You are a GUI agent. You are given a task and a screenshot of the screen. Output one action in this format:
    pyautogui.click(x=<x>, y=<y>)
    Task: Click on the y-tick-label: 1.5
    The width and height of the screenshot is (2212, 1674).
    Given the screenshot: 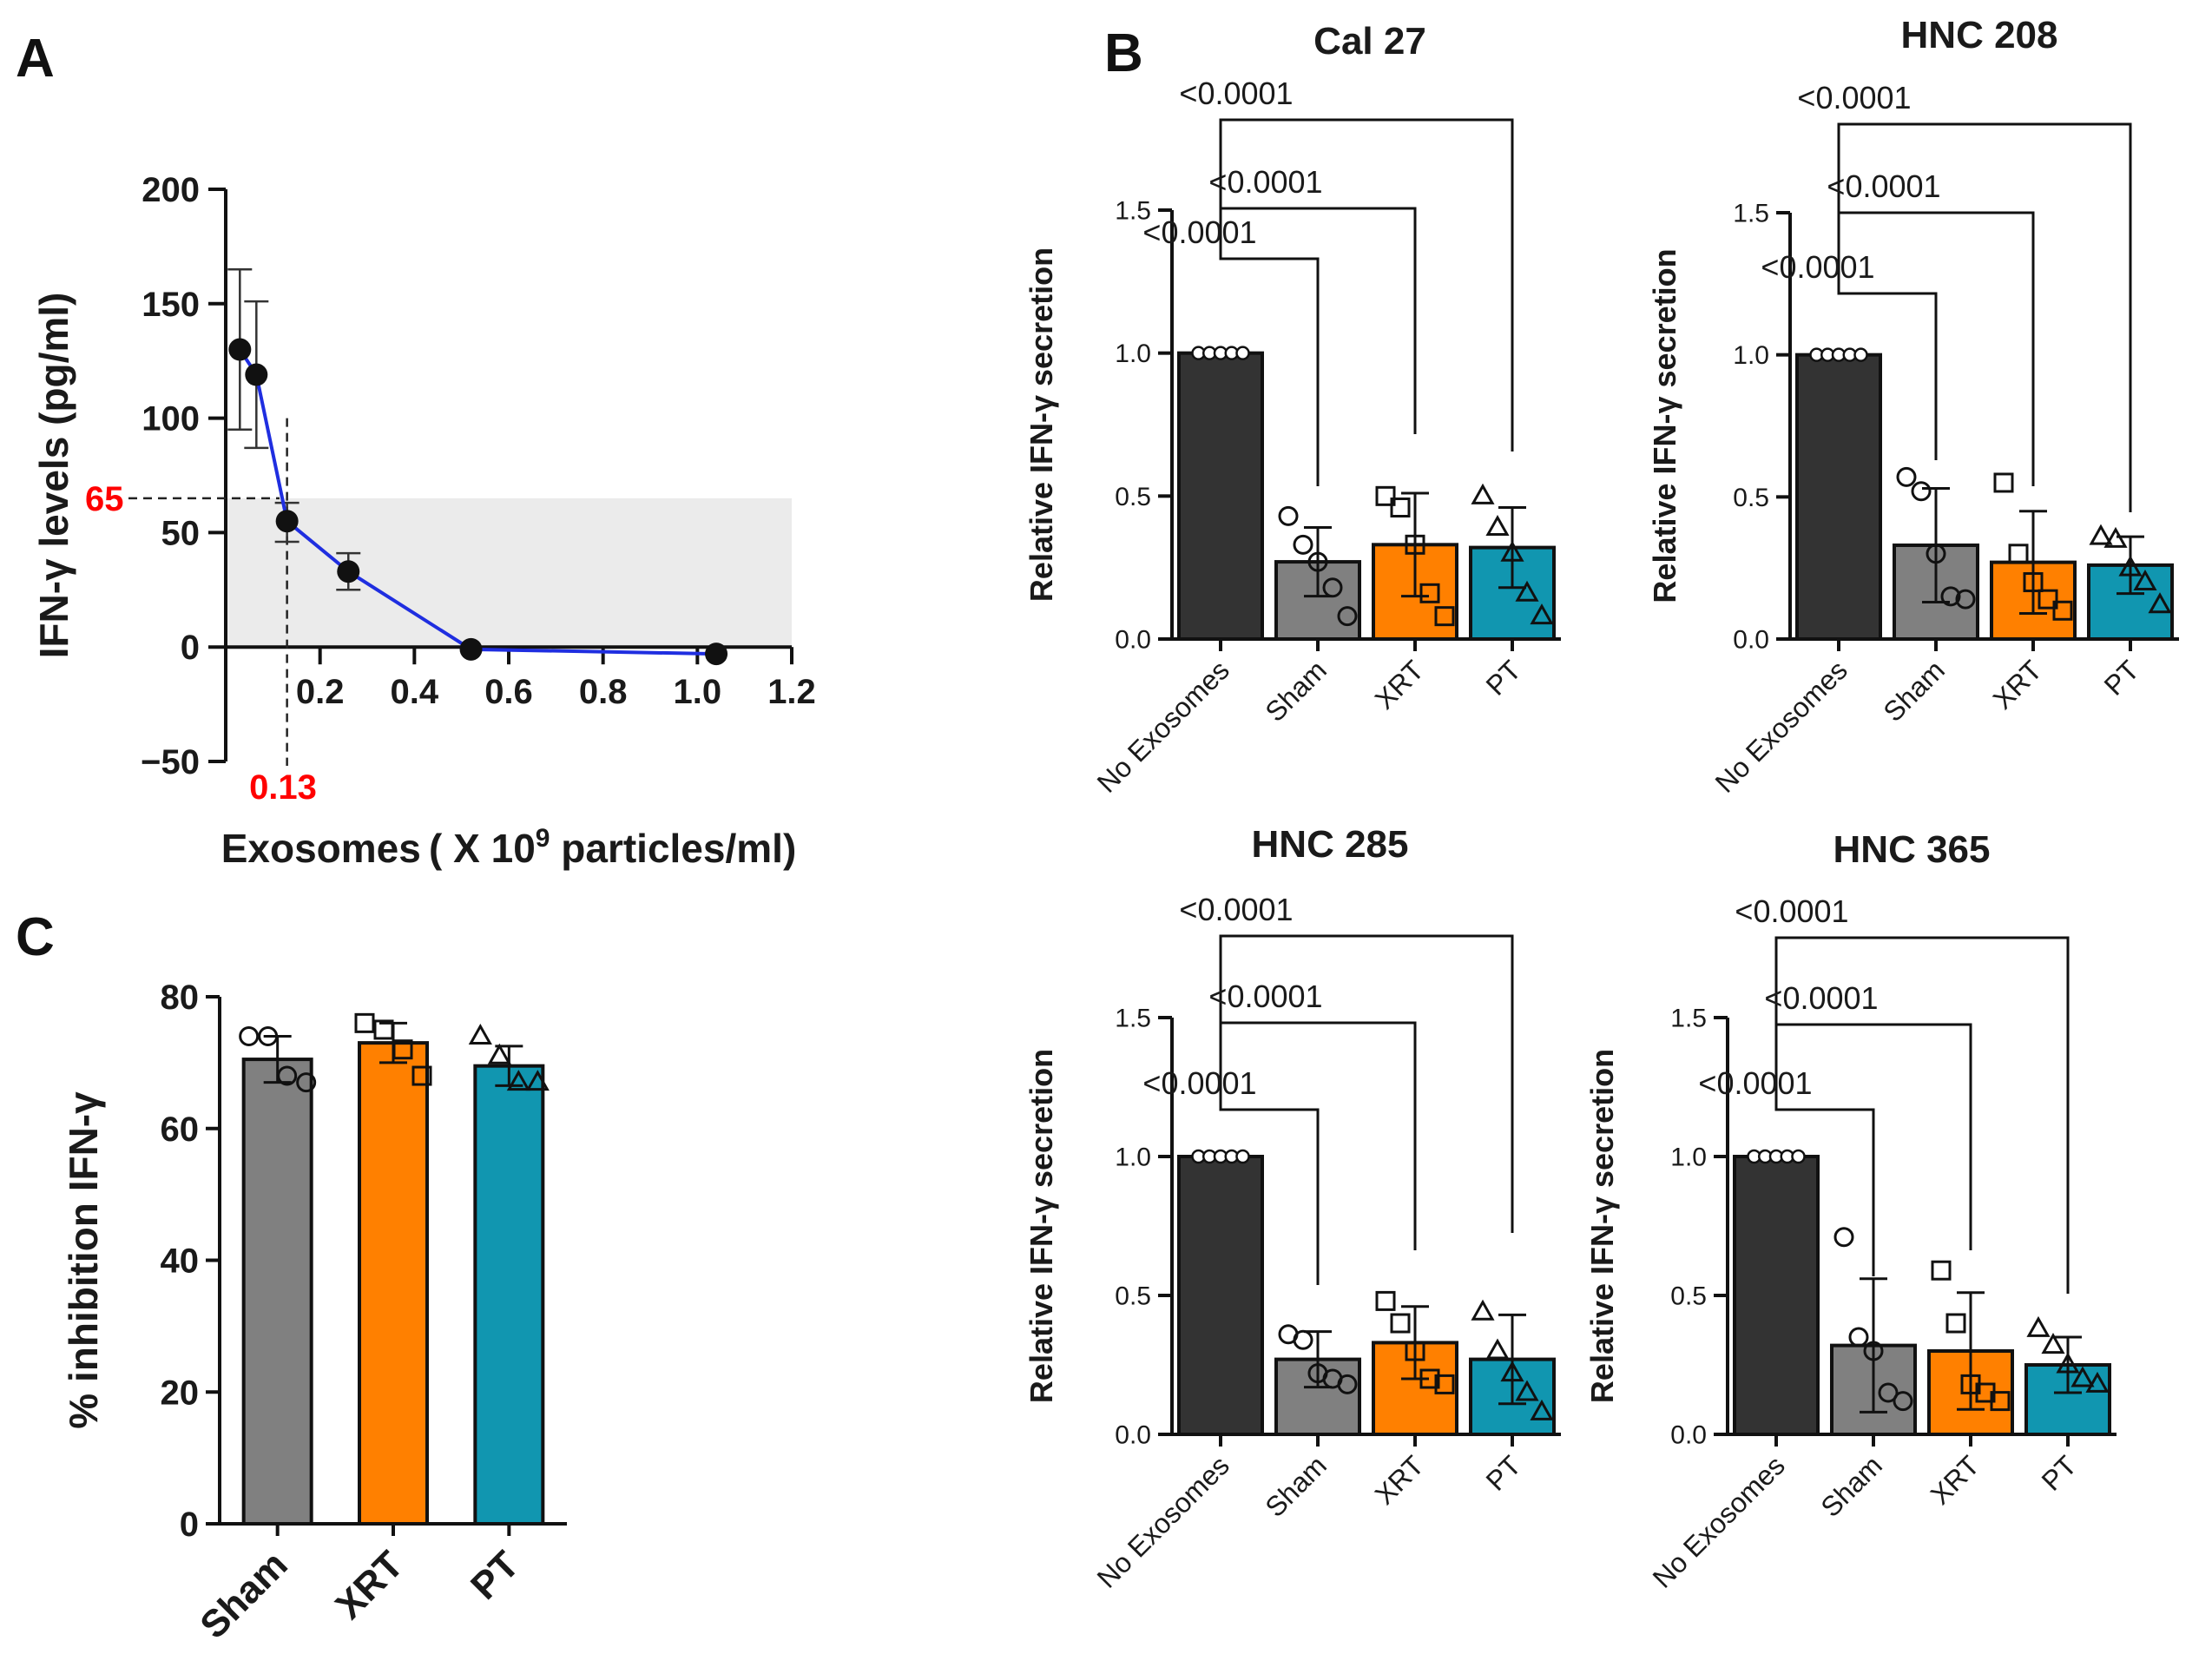 What is the action you would take?
    pyautogui.click(x=1751, y=214)
    